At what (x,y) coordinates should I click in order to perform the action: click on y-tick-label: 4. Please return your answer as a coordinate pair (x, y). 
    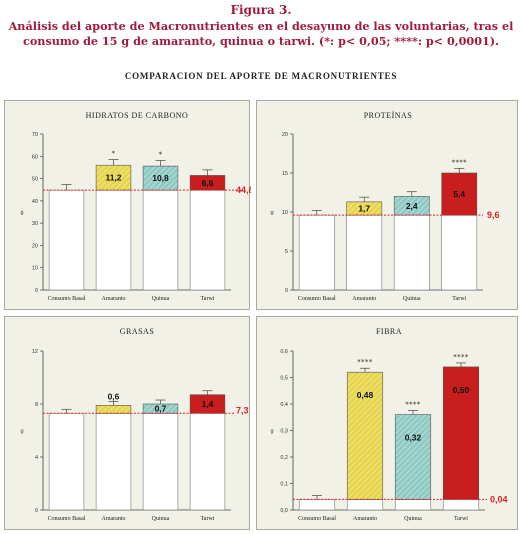
    Looking at the image, I should click on (36, 458).